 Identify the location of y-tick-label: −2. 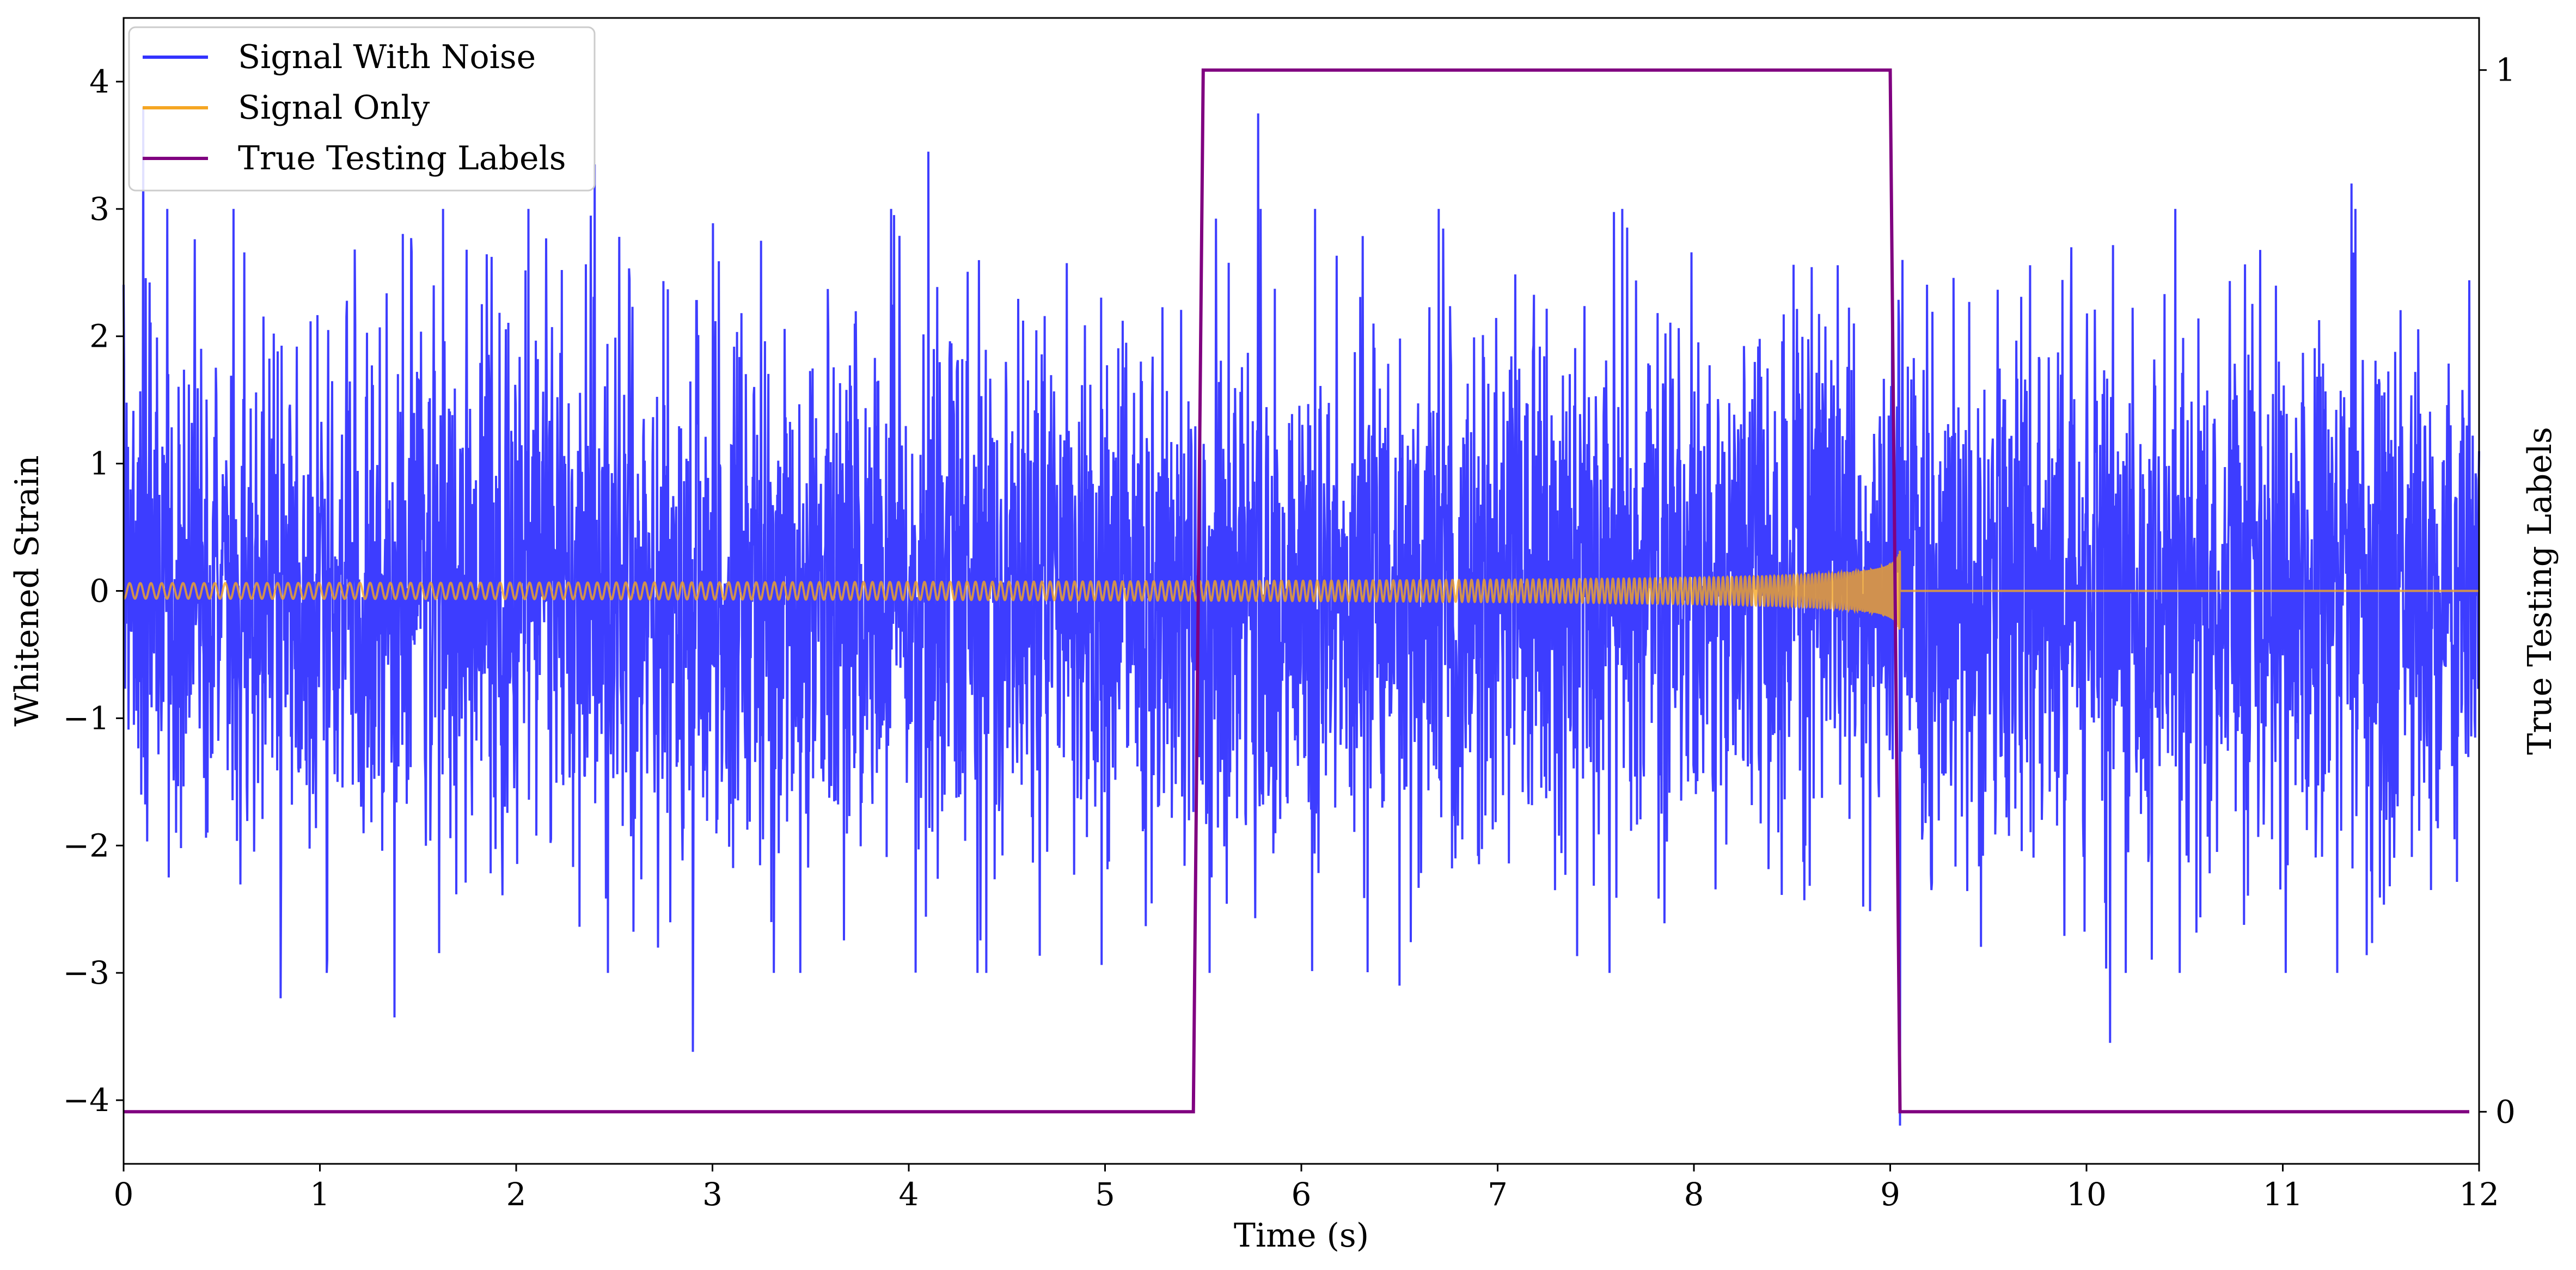
(86, 845).